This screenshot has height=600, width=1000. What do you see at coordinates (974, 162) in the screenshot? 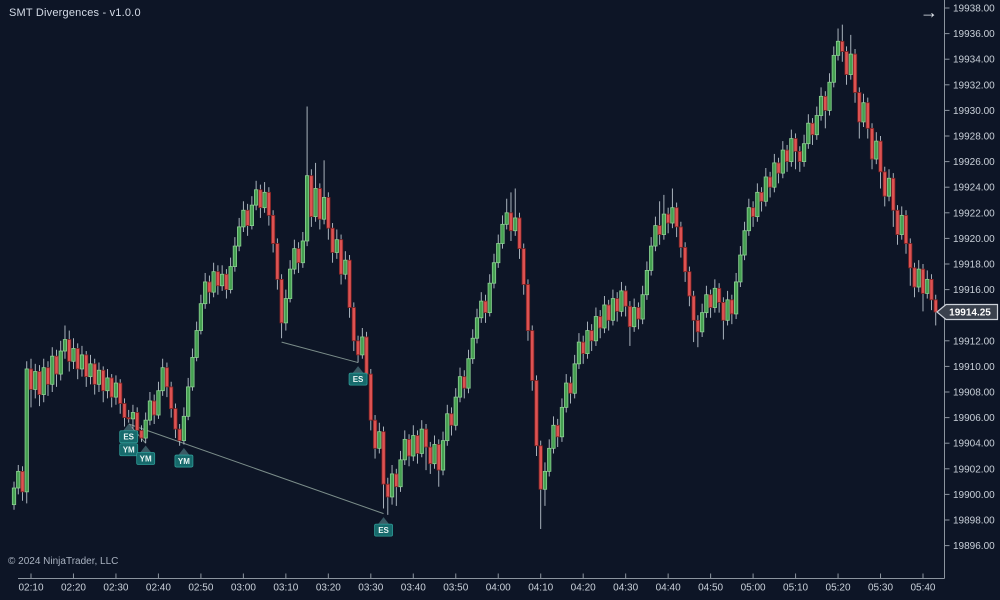
I see `price-tick-label: 19926.00` at bounding box center [974, 162].